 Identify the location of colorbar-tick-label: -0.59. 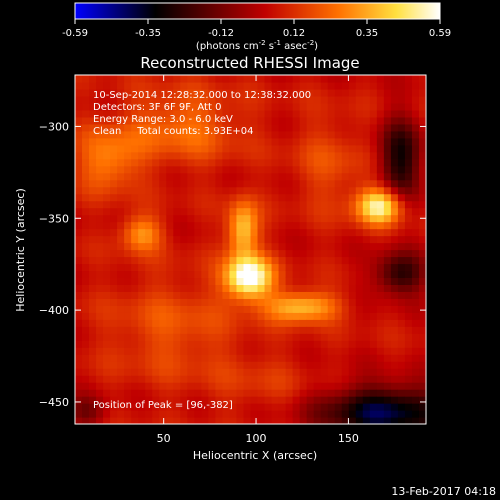
(75, 33).